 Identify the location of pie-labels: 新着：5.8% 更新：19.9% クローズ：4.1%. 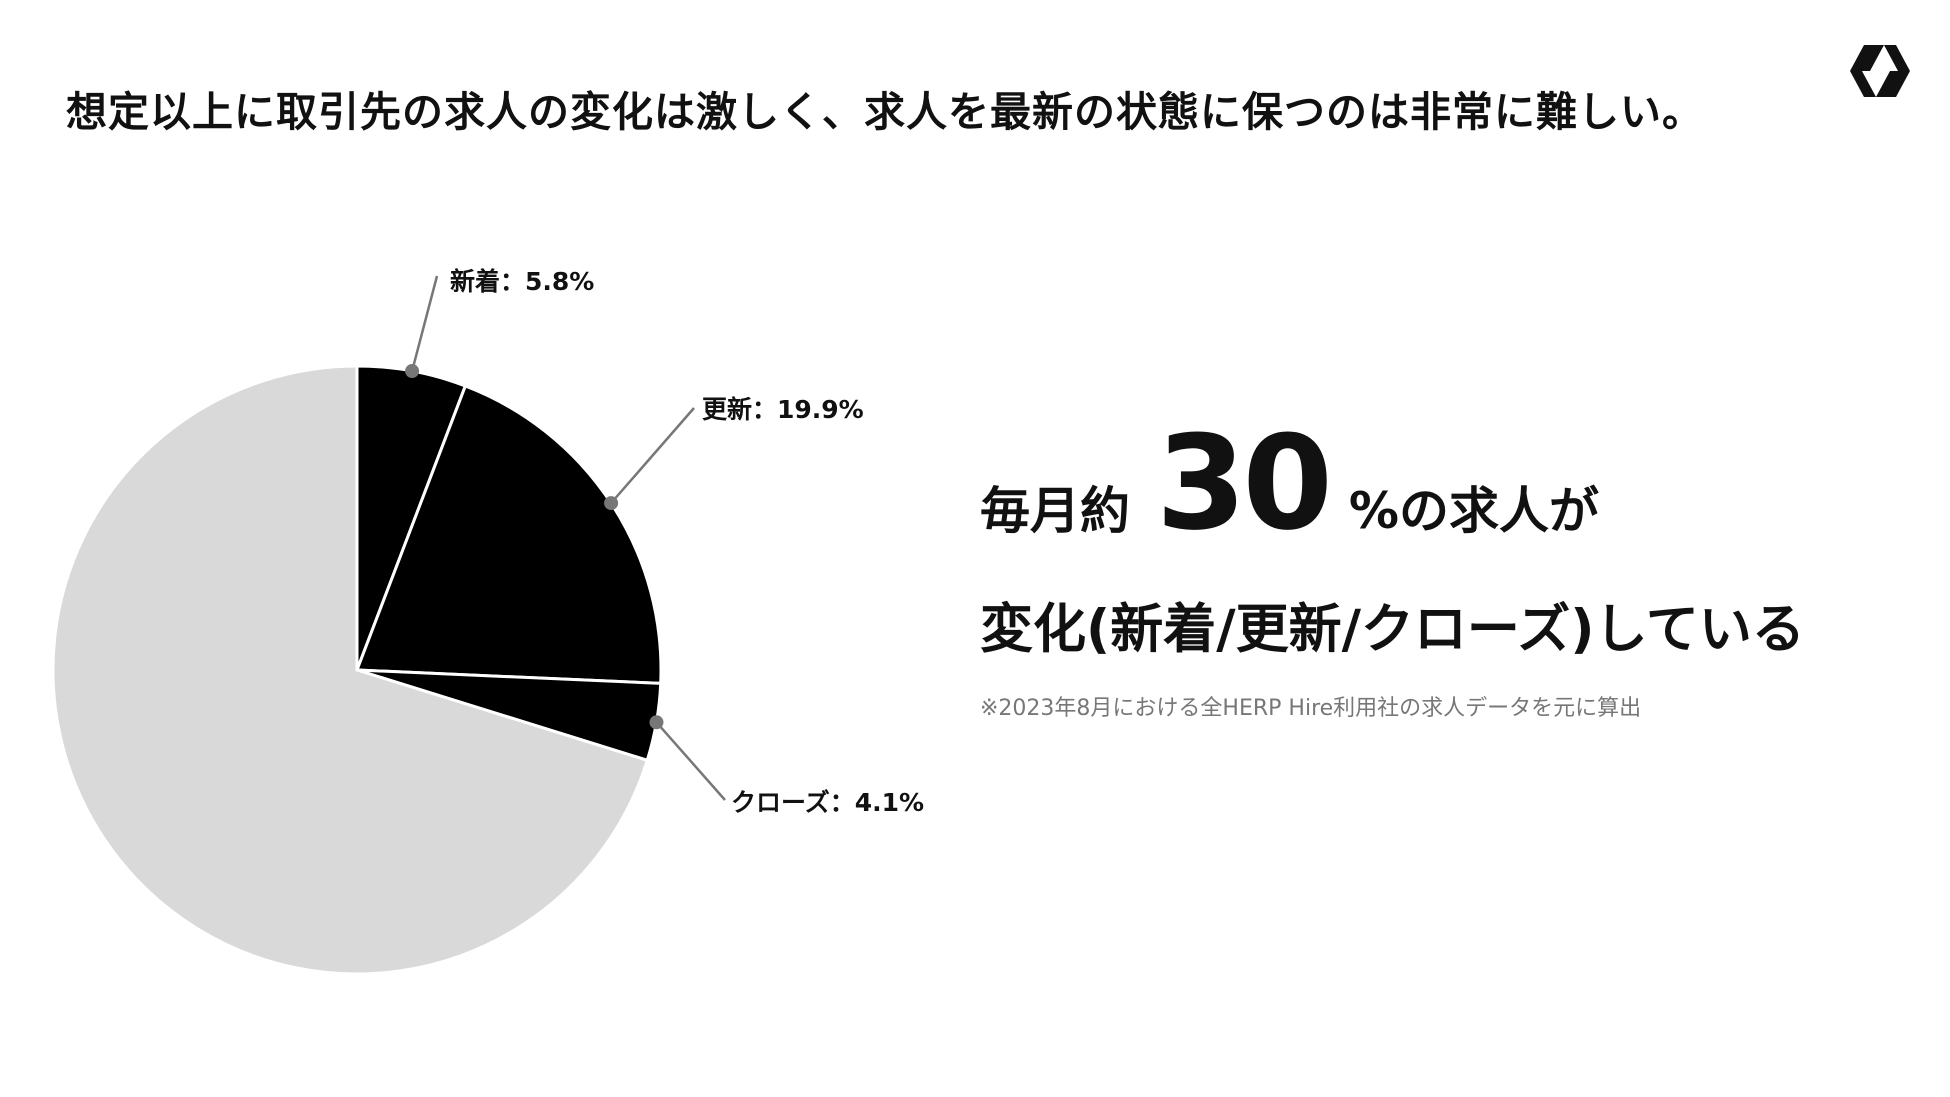
(687, 542).